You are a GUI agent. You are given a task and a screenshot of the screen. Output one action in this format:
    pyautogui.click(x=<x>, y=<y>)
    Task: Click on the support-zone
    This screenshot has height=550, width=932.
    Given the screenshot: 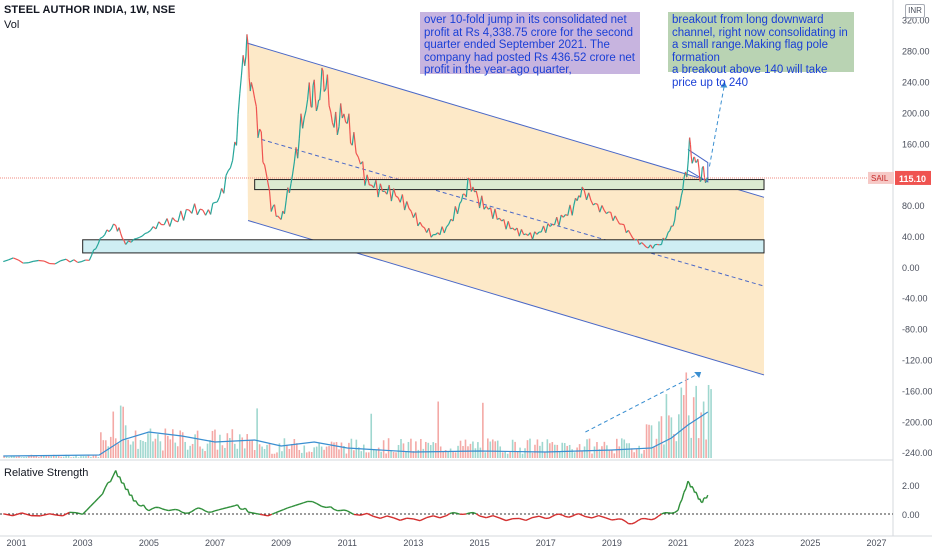 What is the action you would take?
    pyautogui.click(x=423, y=246)
    